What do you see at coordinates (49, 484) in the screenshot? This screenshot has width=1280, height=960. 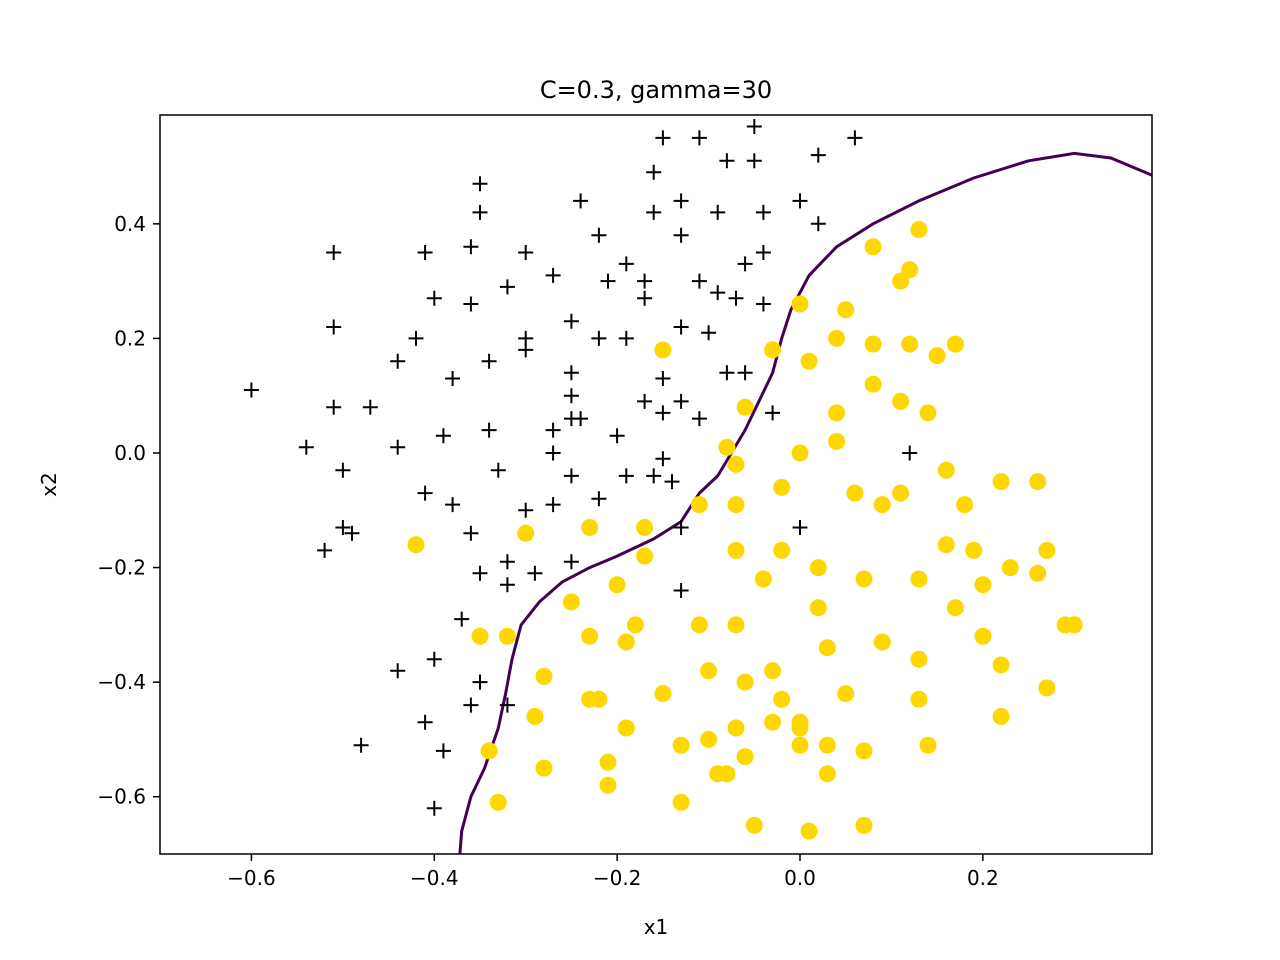 I see `y-axis-label: x2` at bounding box center [49, 484].